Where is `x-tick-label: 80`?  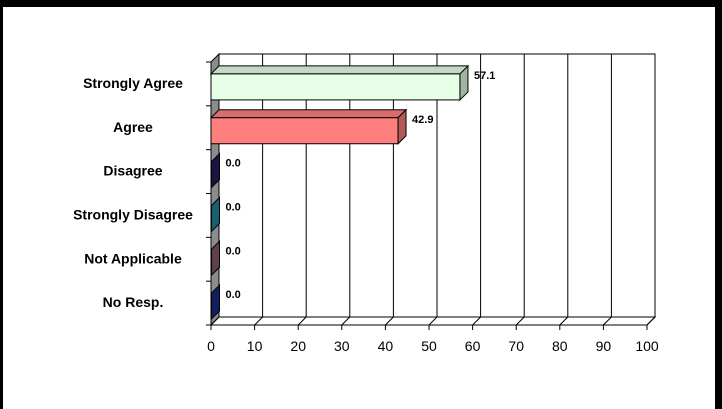
x-tick-label: 80 is located at coordinates (560, 346).